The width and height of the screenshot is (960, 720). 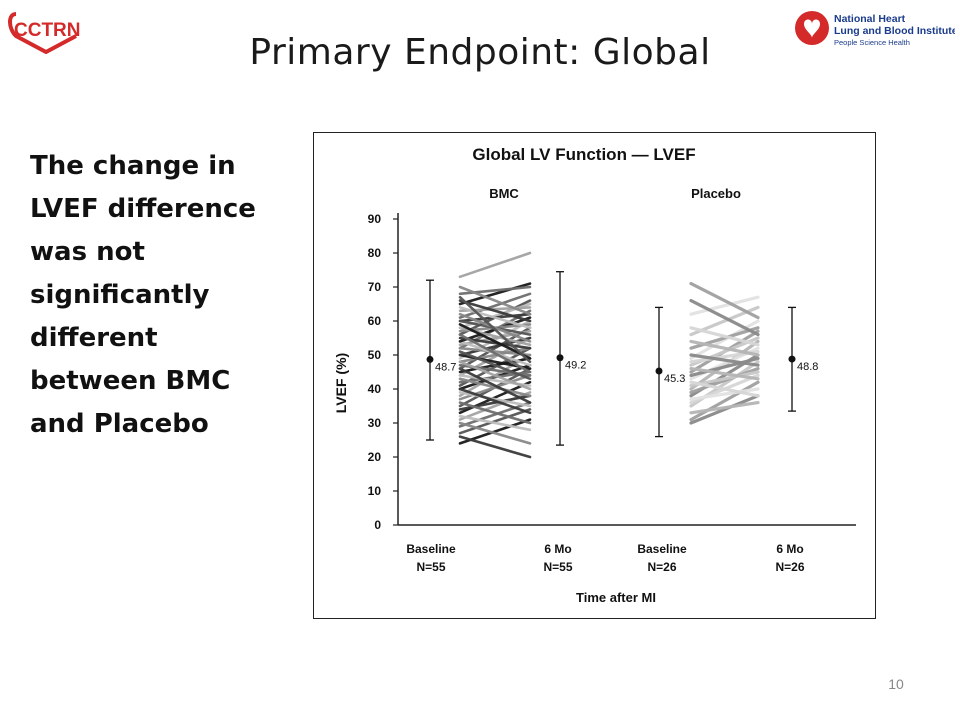 What do you see at coordinates (807, 367) in the screenshot?
I see `mean-data-label: 48.8` at bounding box center [807, 367].